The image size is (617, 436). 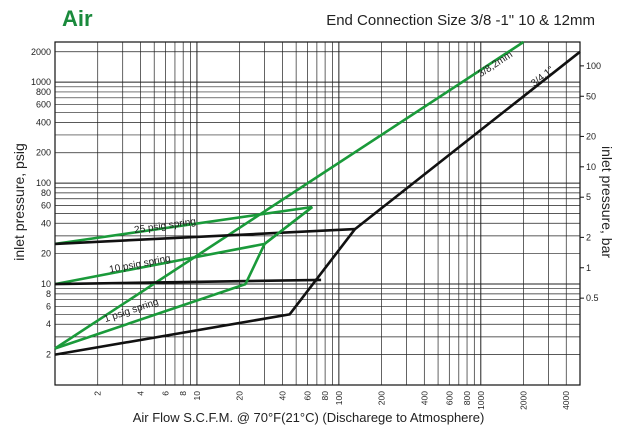 I want to click on series-label: 25 psig spring, so click(x=164, y=226).